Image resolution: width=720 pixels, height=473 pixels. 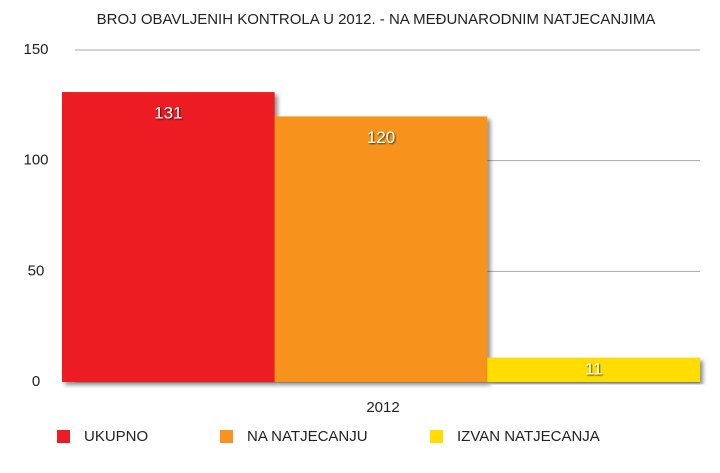 What do you see at coordinates (36, 381) in the screenshot?
I see `y-tick-label: 0` at bounding box center [36, 381].